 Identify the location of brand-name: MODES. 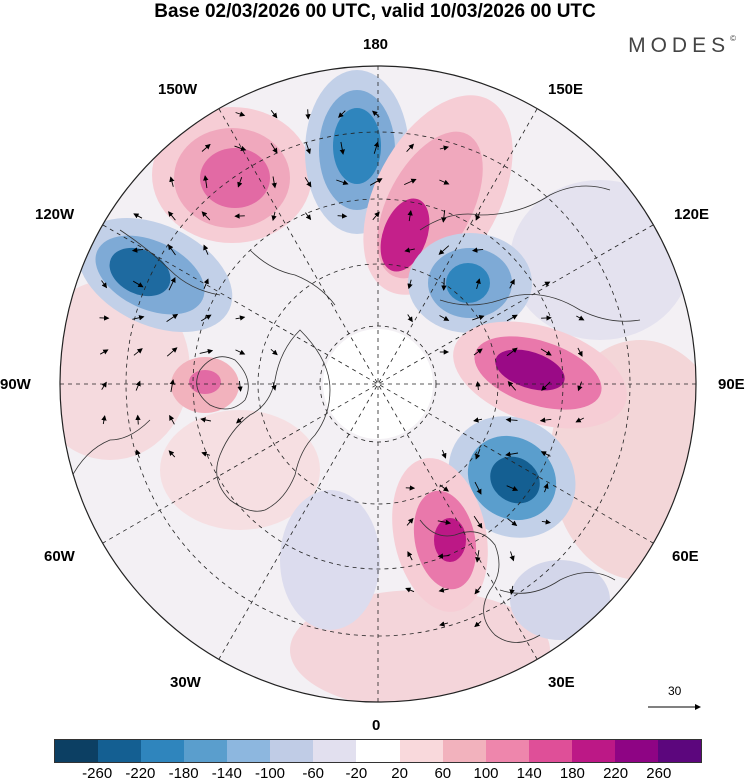
(679, 45).